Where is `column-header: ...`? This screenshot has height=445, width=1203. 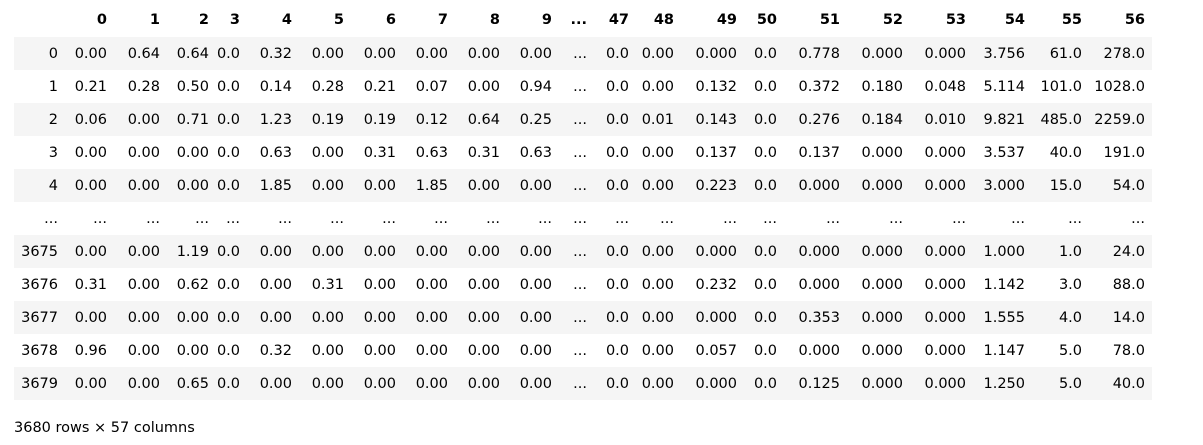 column-header: ... is located at coordinates (578, 20).